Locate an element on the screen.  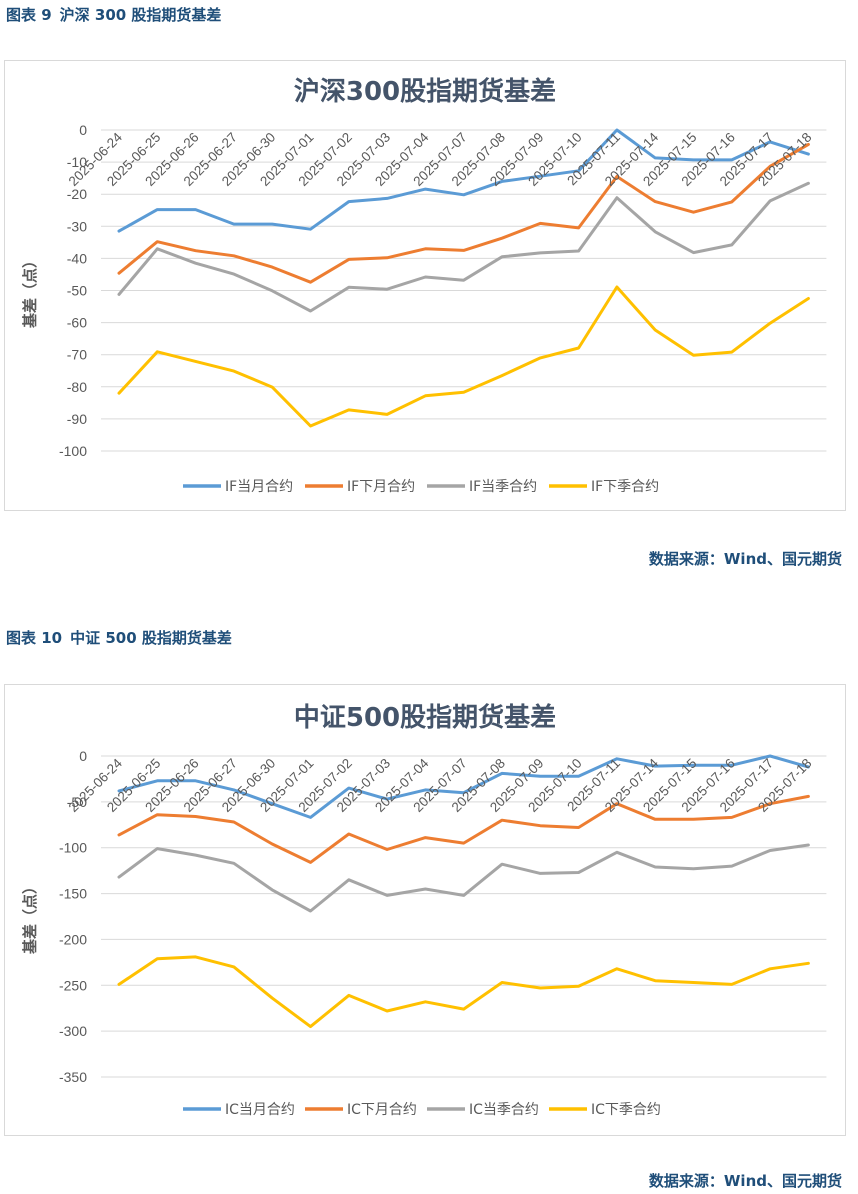
legend-label: IF下月合约 is located at coordinates (381, 487).